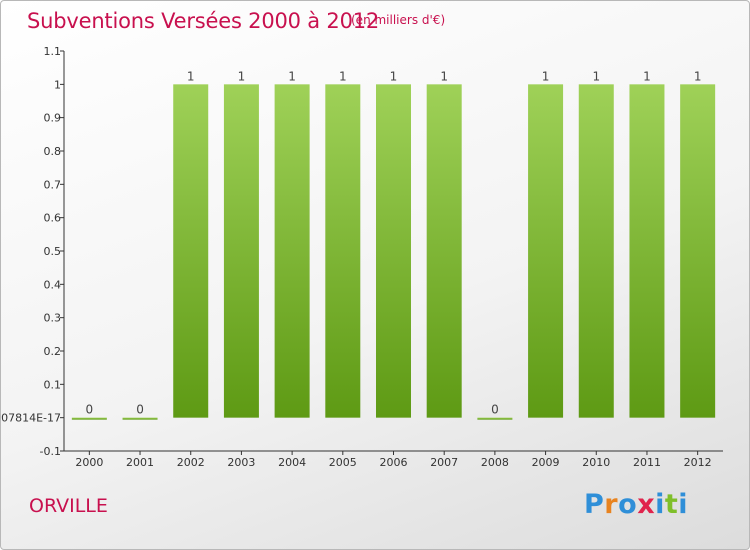  What do you see at coordinates (53, 51) in the screenshot?
I see `y-tick-label: 1.1` at bounding box center [53, 51].